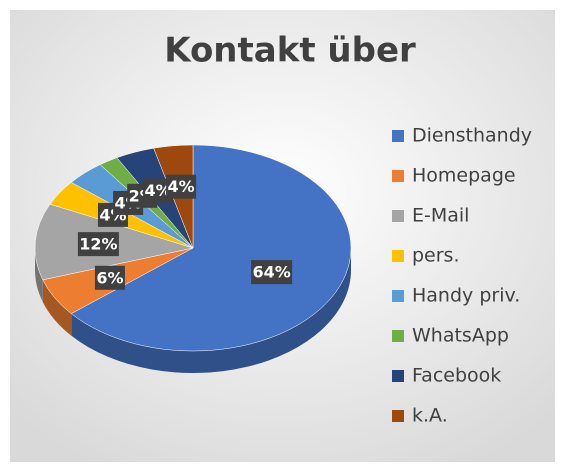  I want to click on data-label: 64%, so click(271, 272).